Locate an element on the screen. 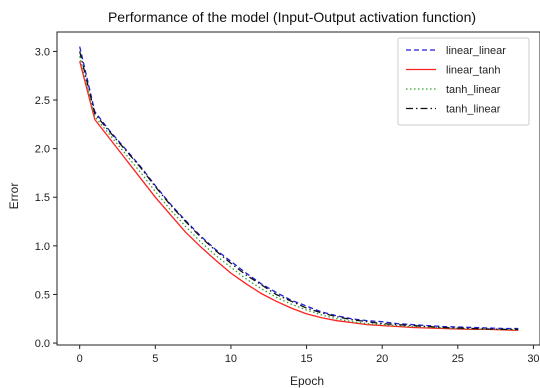 The width and height of the screenshot is (540, 388). x-tick-label: 10 is located at coordinates (231, 359).